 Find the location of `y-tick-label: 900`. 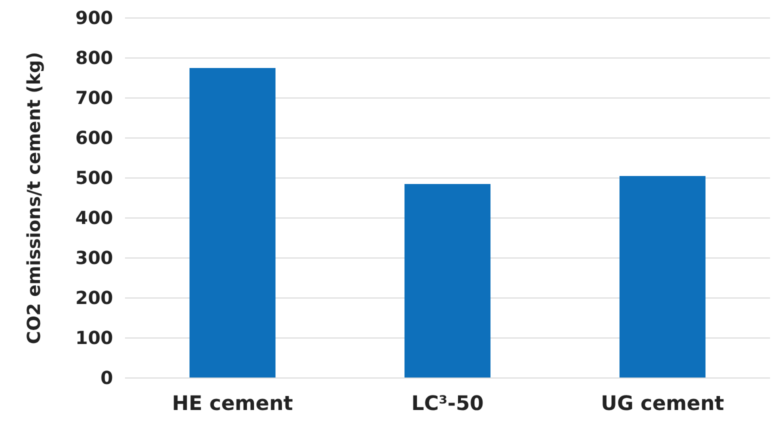

y-tick-label: 900 is located at coordinates (94, 18).